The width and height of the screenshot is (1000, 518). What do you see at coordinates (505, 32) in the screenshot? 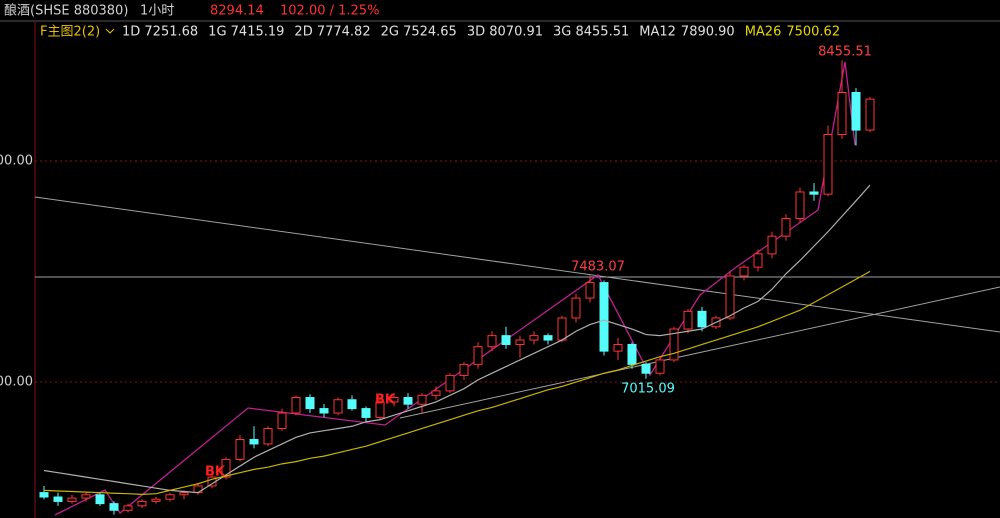
I see `indicator-item: 3D 8070.91` at bounding box center [505, 32].